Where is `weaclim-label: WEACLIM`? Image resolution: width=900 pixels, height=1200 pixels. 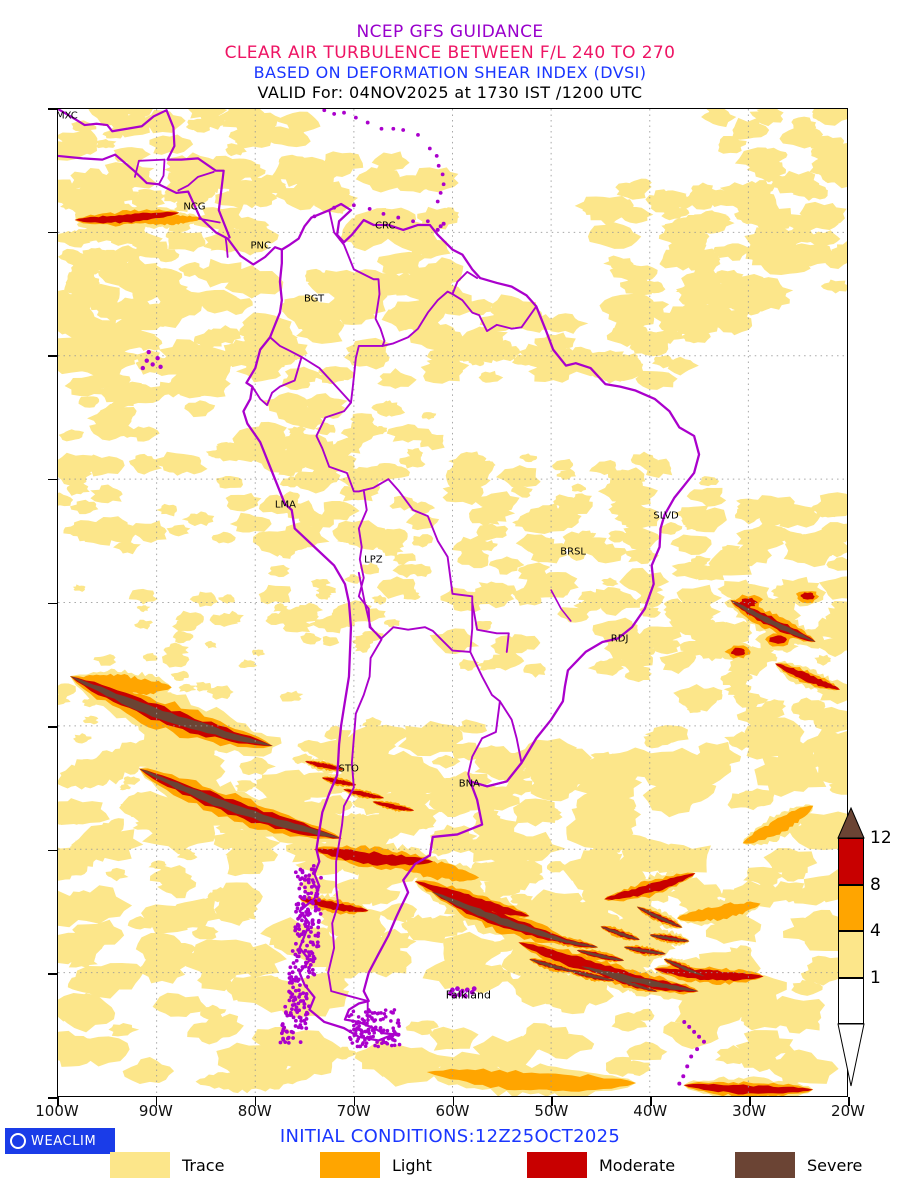
weaclim-label: WEACLIM is located at coordinates (64, 1141).